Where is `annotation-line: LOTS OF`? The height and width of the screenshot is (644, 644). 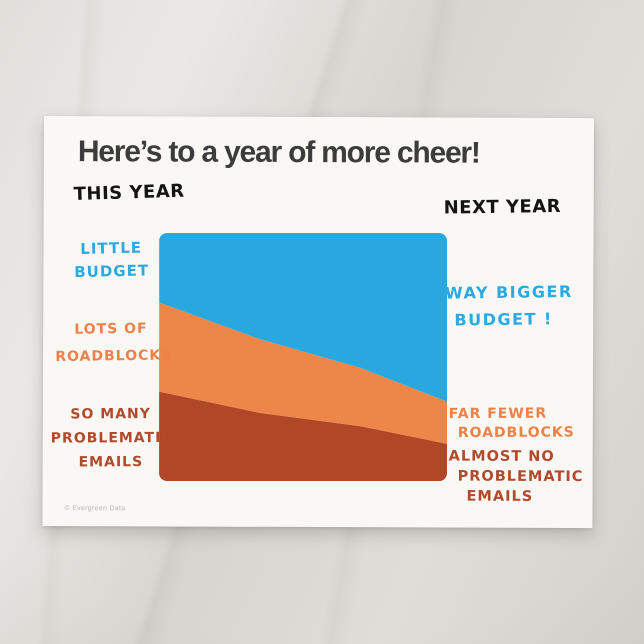
annotation-line: LOTS OF is located at coordinates (111, 329).